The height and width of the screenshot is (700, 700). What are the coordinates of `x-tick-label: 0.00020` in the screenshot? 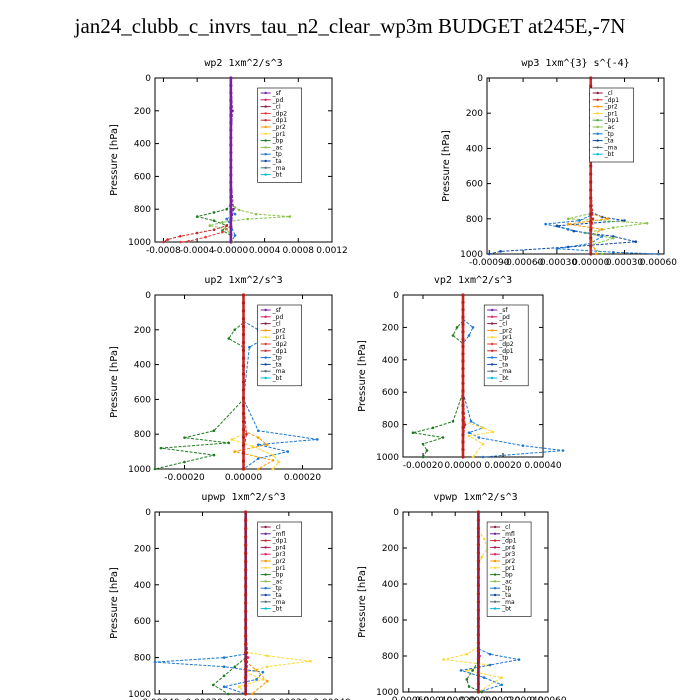 It's located at (302, 478).